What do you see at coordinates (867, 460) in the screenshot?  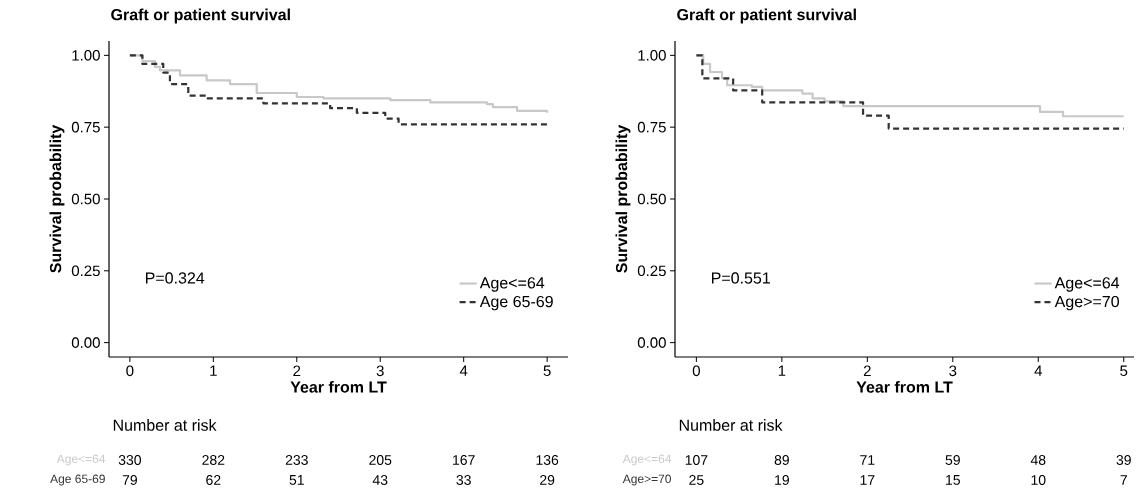 I see `text: 71` at bounding box center [867, 460].